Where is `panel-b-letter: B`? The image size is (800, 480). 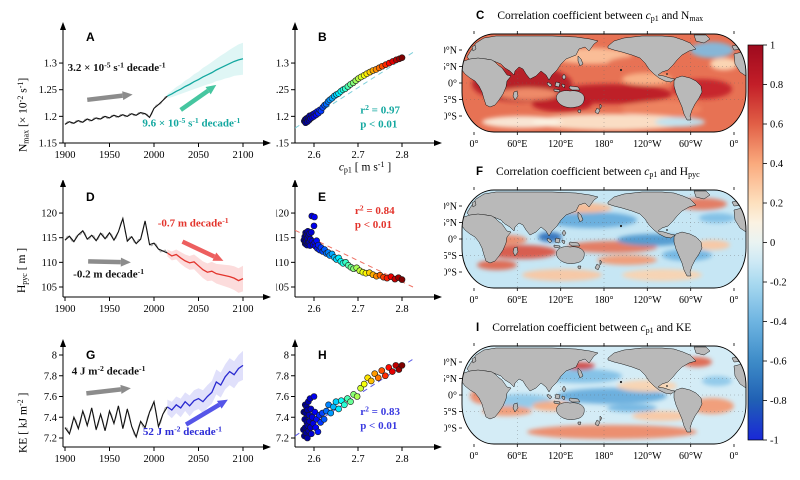 panel-b-letter: B is located at coordinates (322, 37).